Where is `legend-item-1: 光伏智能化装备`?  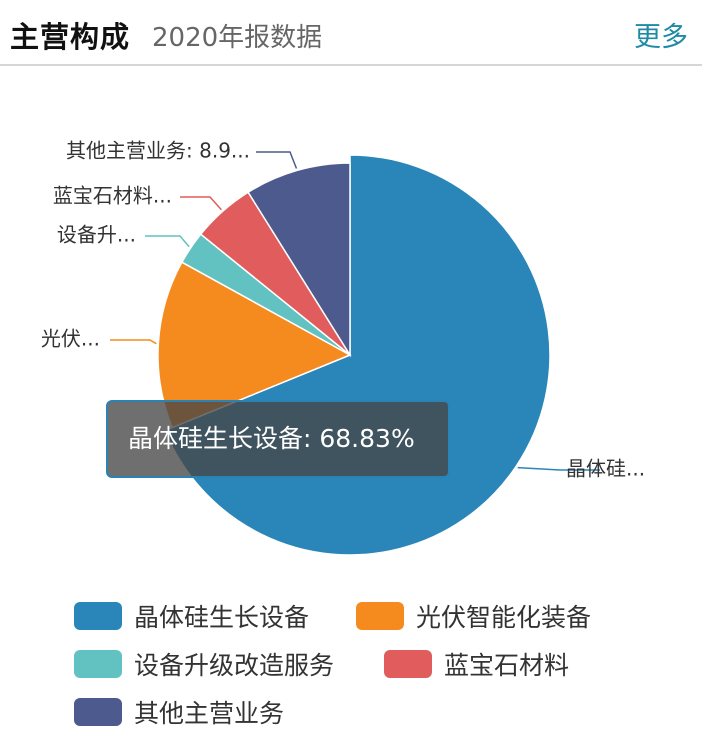 legend-item-1: 光伏智能化装备 is located at coordinates (473, 616).